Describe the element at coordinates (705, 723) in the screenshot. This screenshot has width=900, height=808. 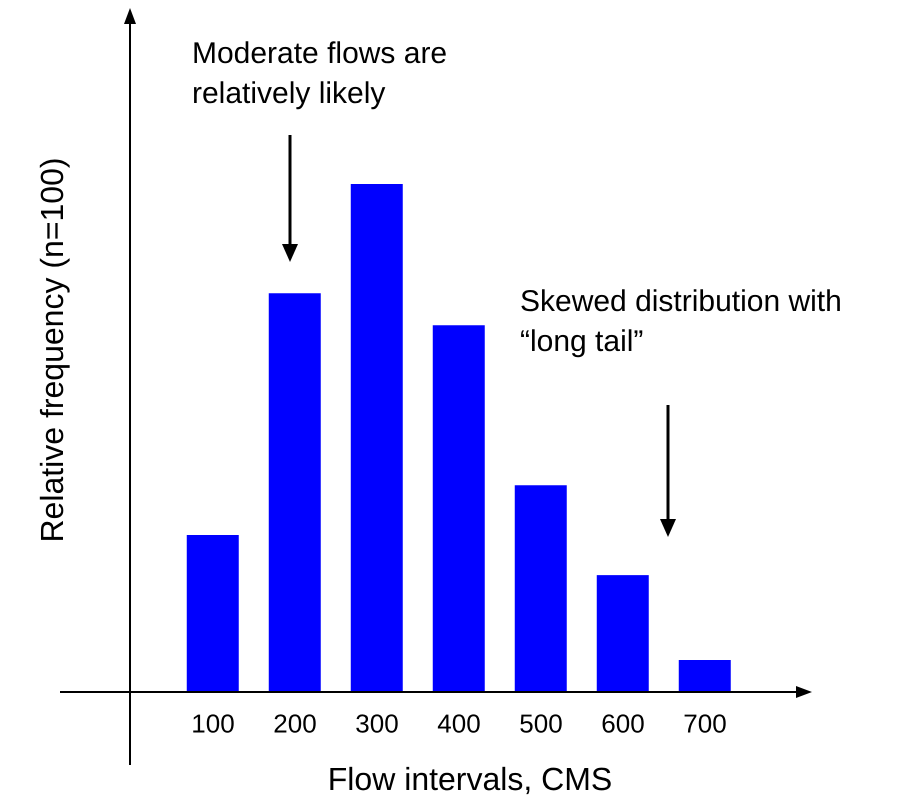
I see `x-tick-label: 700` at that location.